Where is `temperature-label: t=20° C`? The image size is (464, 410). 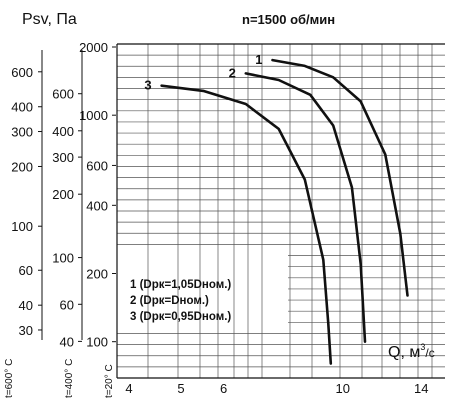 temperature-label: t=20° C is located at coordinates (109, 381).